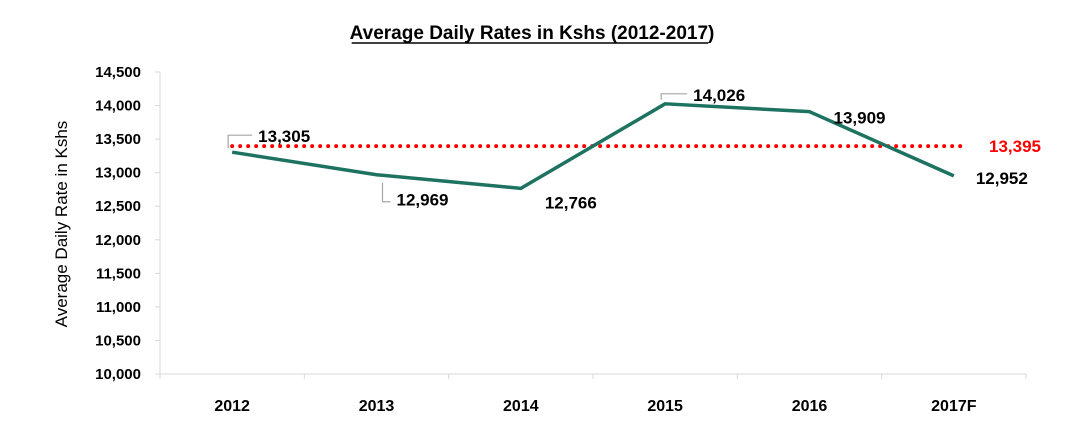 The height and width of the screenshot is (444, 1082). I want to click on y-tick-label: 10,000, so click(118, 374).